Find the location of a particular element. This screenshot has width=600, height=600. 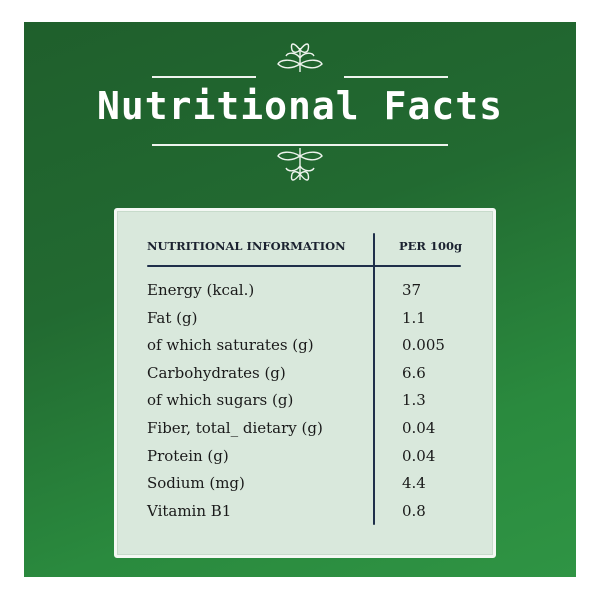

nutrient-value: 0.005 is located at coordinates (423, 345).